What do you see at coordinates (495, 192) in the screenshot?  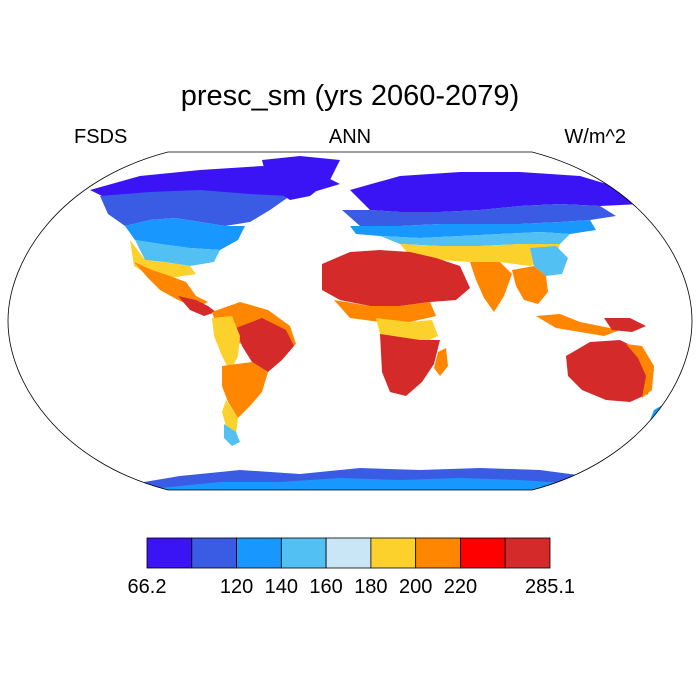 I see `eurasia-arctic` at bounding box center [495, 192].